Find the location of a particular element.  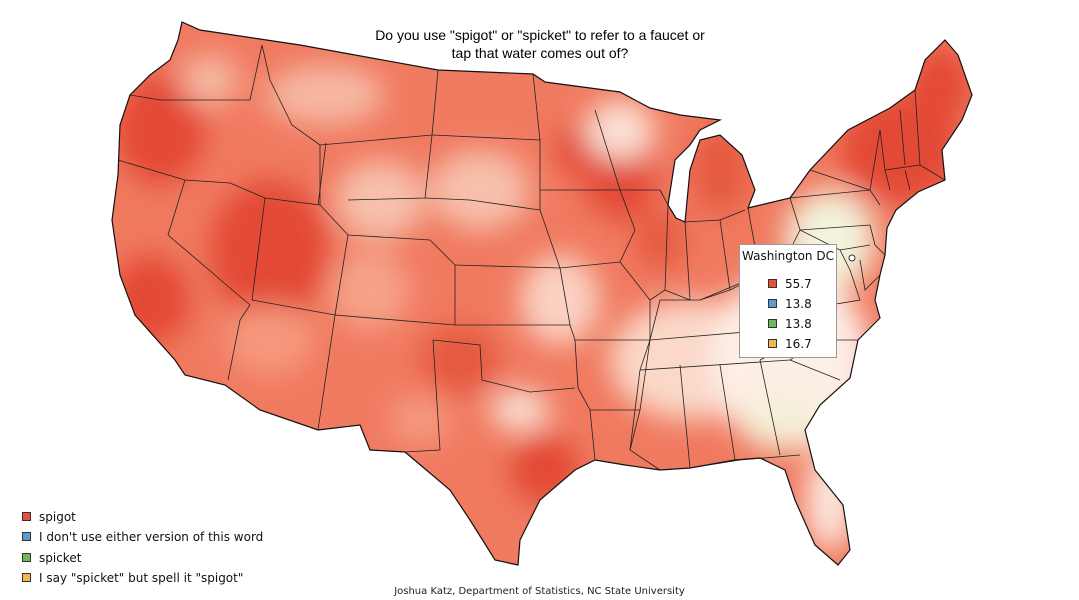

tooltip-row: 16.7 is located at coordinates (790, 344).